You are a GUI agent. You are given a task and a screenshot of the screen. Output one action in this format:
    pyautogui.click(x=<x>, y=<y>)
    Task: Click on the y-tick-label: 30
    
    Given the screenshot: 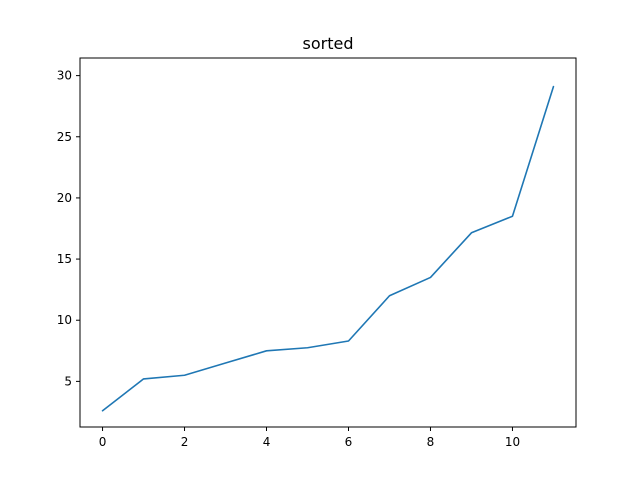 What is the action you would take?
    pyautogui.click(x=64, y=76)
    